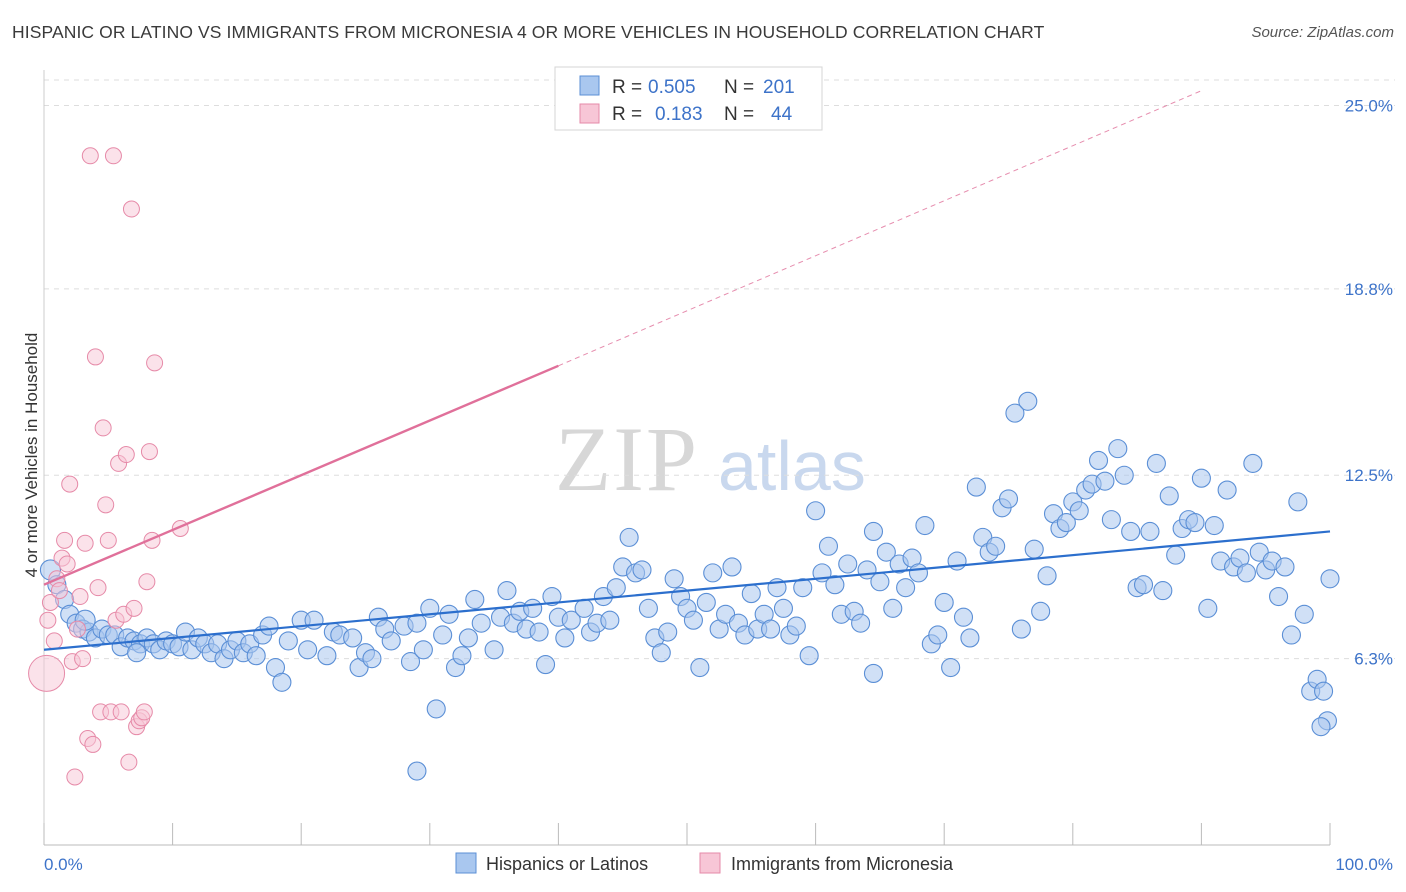  What do you see at coordinates (880, 228) in the screenshot?
I see `micronesia-trend-extension` at bounding box center [880, 228].